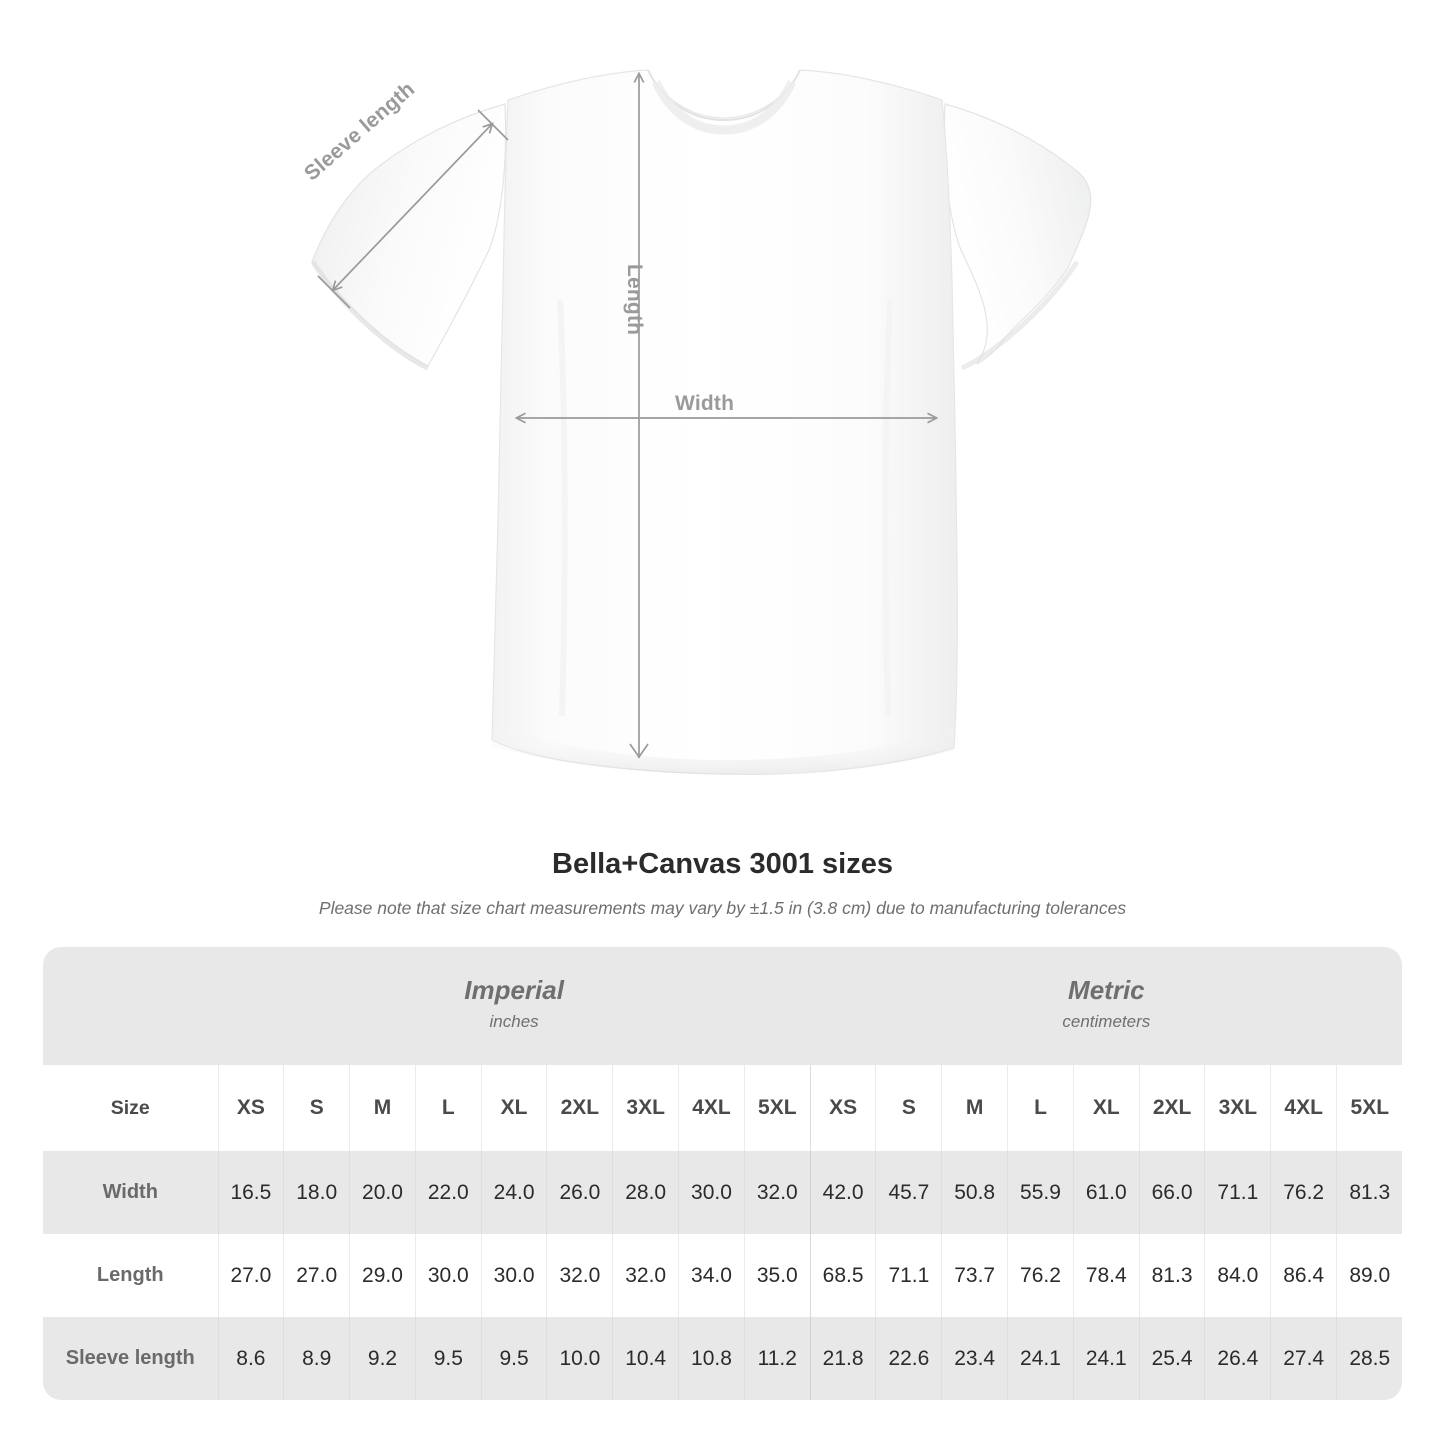 The image size is (1445, 1445). I want to click on cell-sleeve-length-imperial-xs: 8.6, so click(250, 1358).